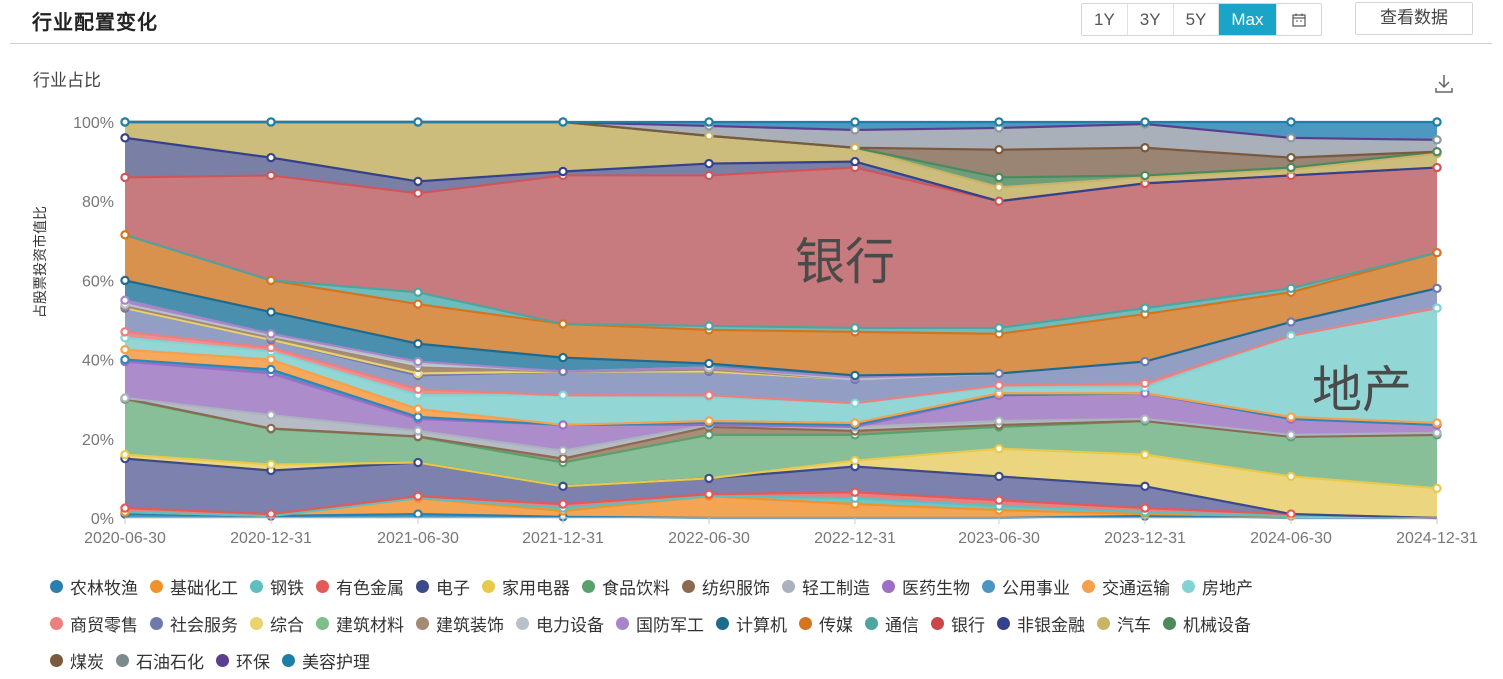  Describe the element at coordinates (626, 586) in the screenshot. I see `legend-item: 食品饮料` at that location.